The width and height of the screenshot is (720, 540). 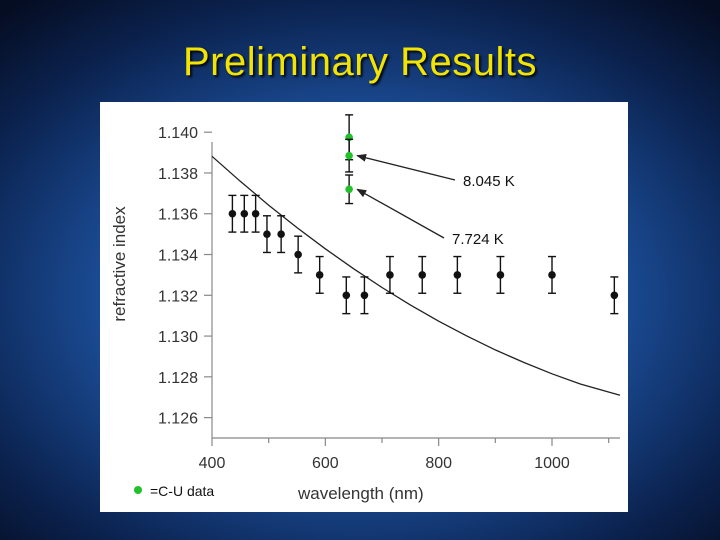 I want to click on annotations: 8.045 K 7.724 K, so click(x=435, y=200).